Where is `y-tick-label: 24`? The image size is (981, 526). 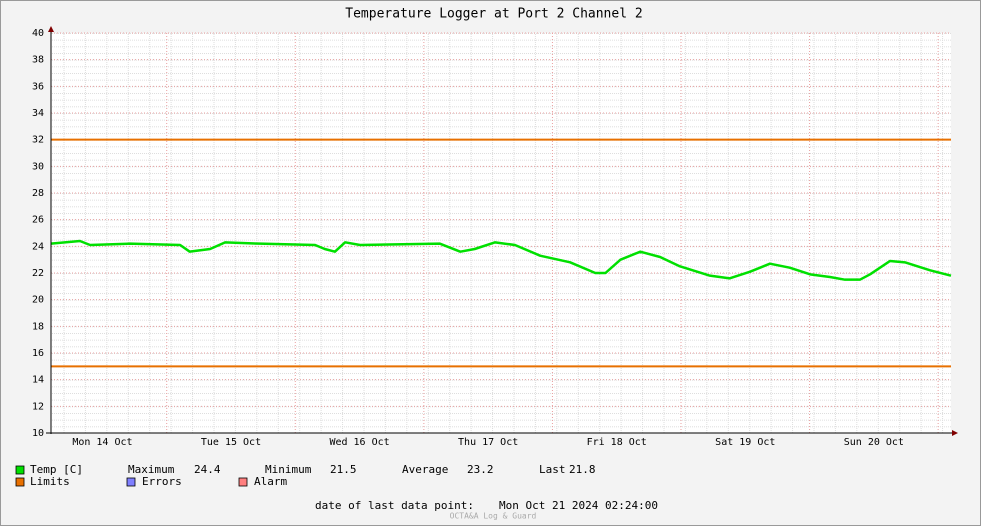
y-tick-label: 24 is located at coordinates (38, 246).